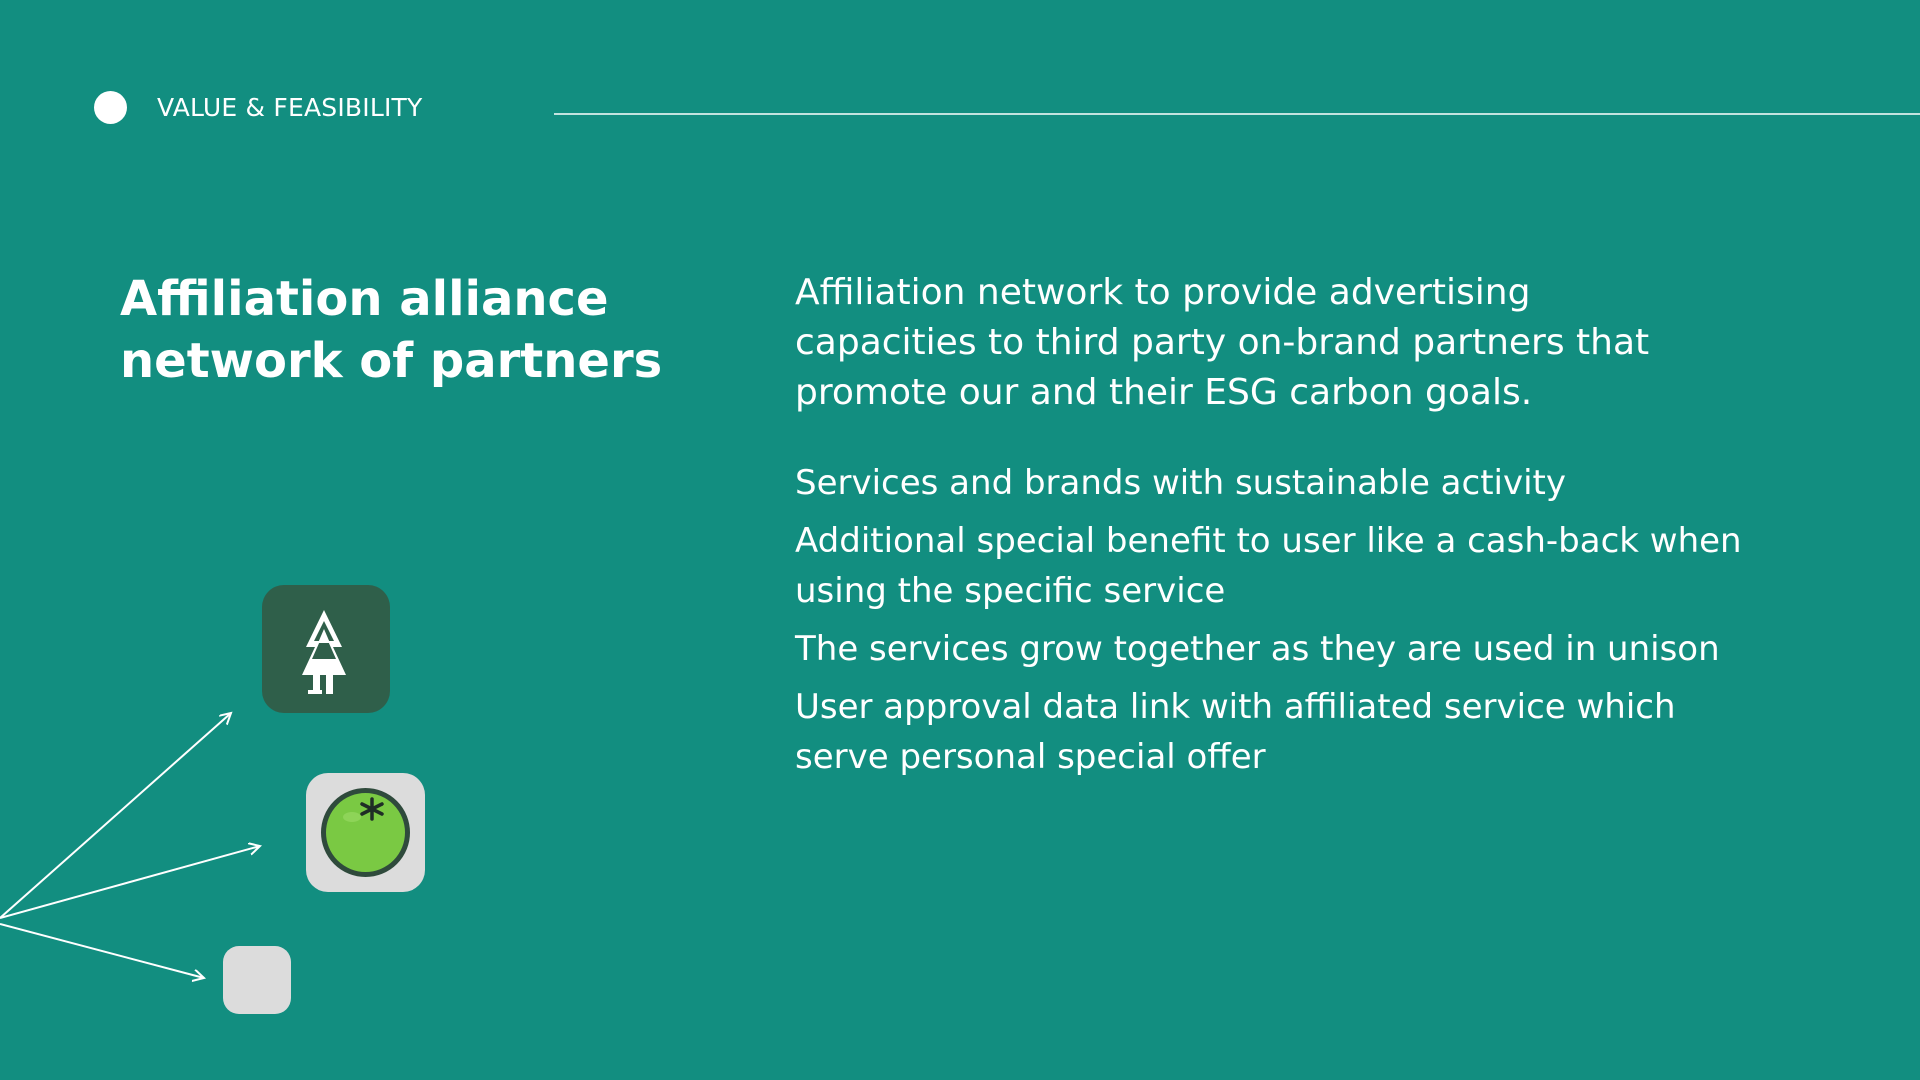 Image resolution: width=1920 pixels, height=1080 pixels. I want to click on lead-line: promote our and their ESG carbon goals., so click(1164, 392).